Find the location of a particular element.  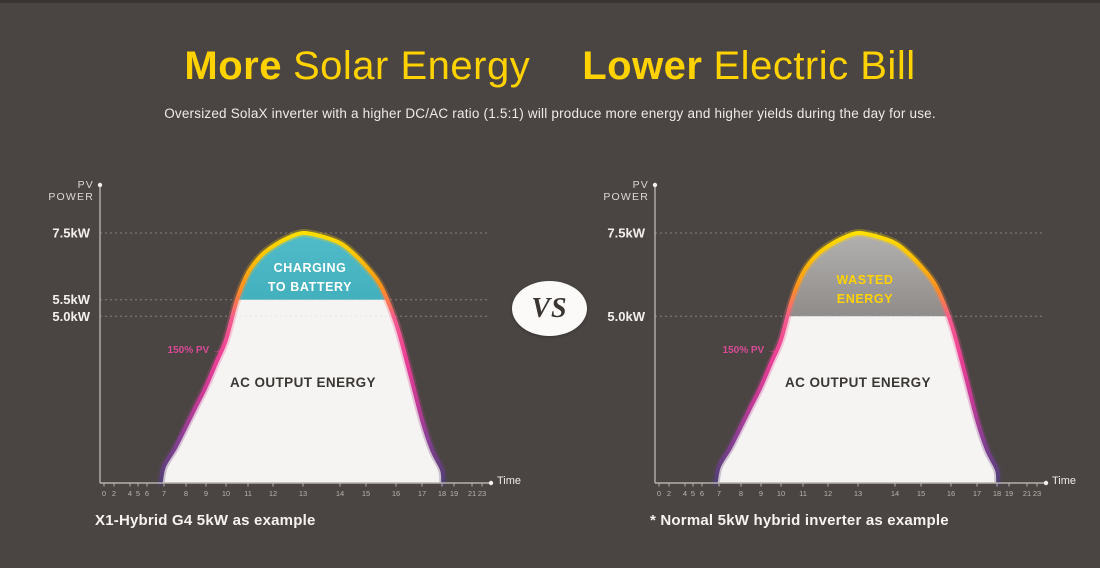

vs-label: VS is located at coordinates (549, 308).